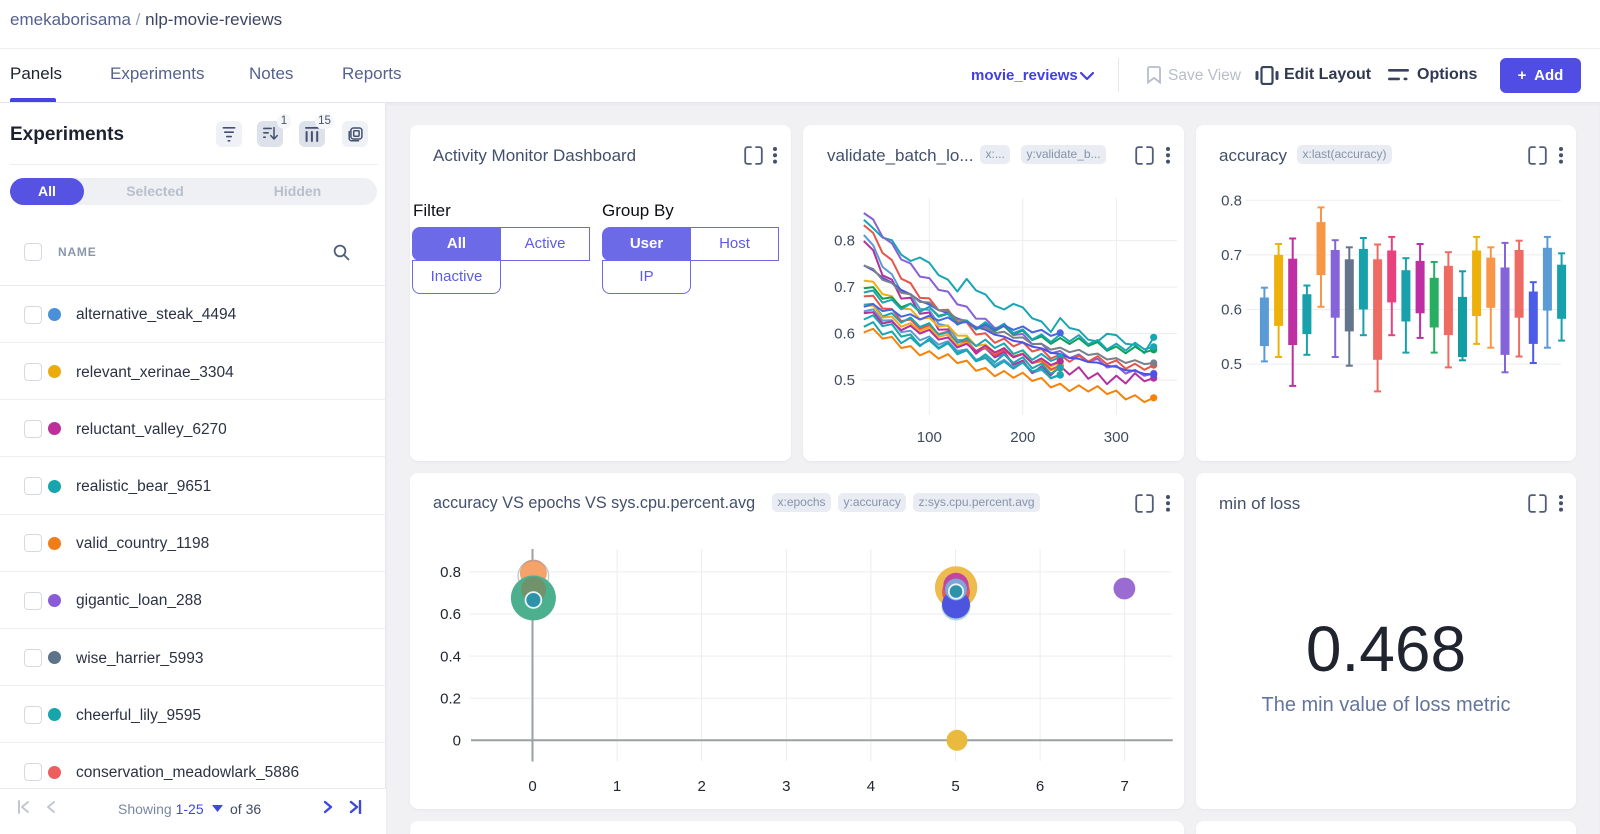 The image size is (1600, 834). What do you see at coordinates (1116, 437) in the screenshot?
I see `svg-text: 300` at bounding box center [1116, 437].